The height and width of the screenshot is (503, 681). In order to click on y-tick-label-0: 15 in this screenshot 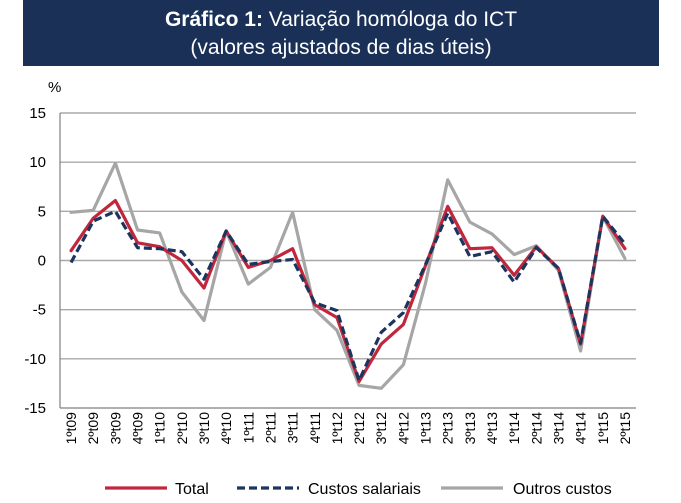, I will do `click(37, 113)`.